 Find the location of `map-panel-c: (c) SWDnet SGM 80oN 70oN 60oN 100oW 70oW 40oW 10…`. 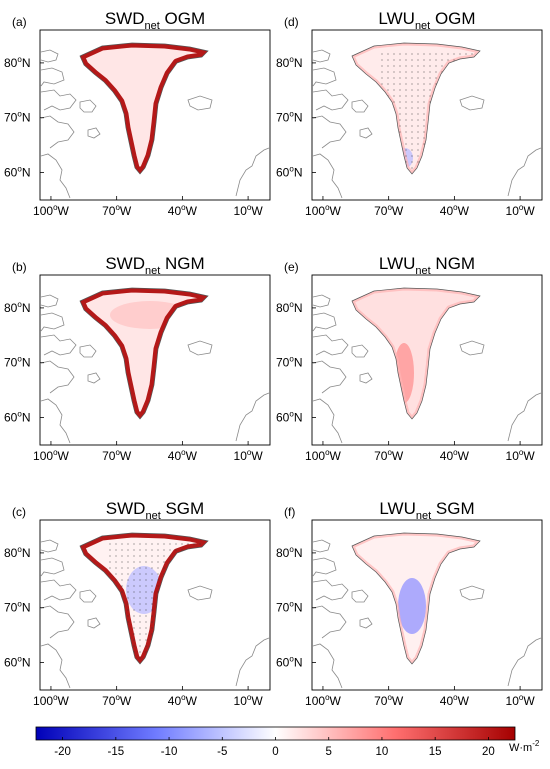

map-panel-c: (c) SWDnet SGM 80oN 70oN 60oN 100oW 70oW 40oW 10… is located at coordinates (137, 603).